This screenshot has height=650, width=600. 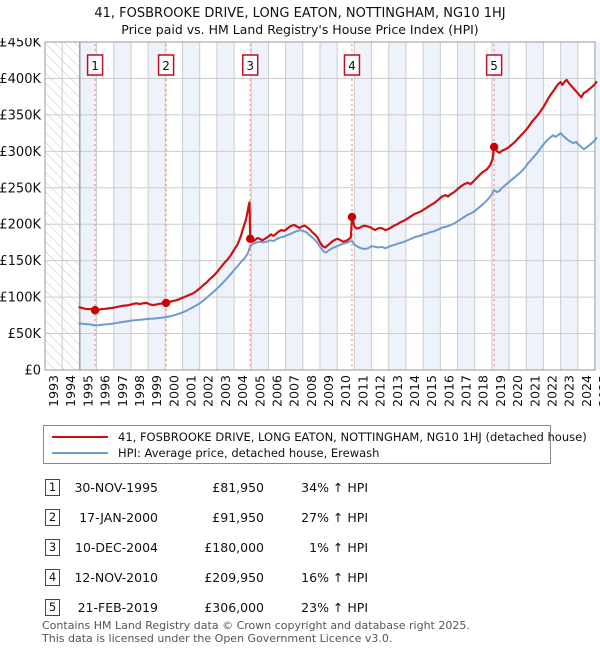 I want to click on x-axis-label: 2014, so click(x=414, y=391).